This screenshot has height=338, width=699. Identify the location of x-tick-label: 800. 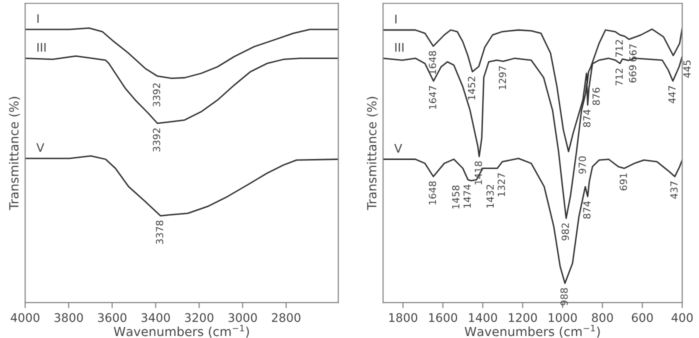
(602, 317).